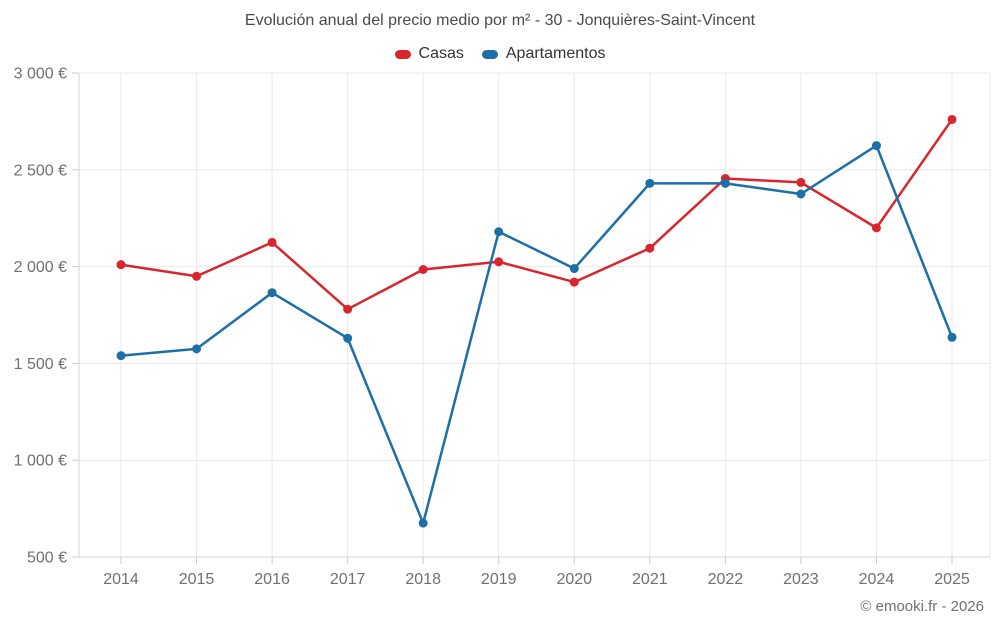 Image resolution: width=1000 pixels, height=625 pixels. I want to click on x-axis-label: 2022, so click(726, 579).